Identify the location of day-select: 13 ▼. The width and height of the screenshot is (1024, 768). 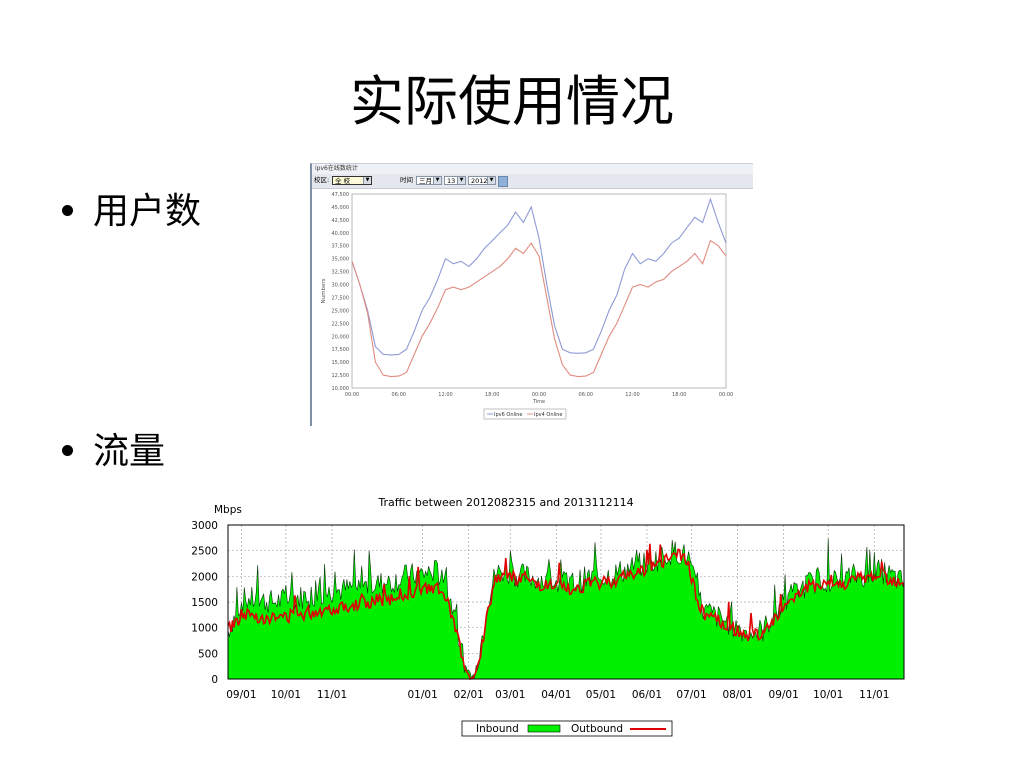
(455, 180).